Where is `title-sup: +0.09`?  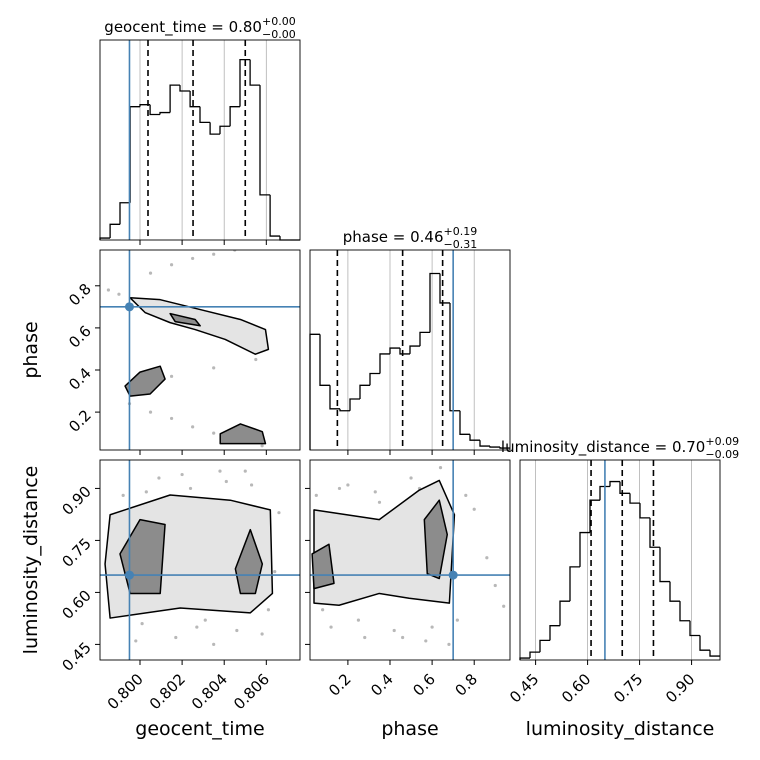 title-sup: +0.09 is located at coordinates (722, 441).